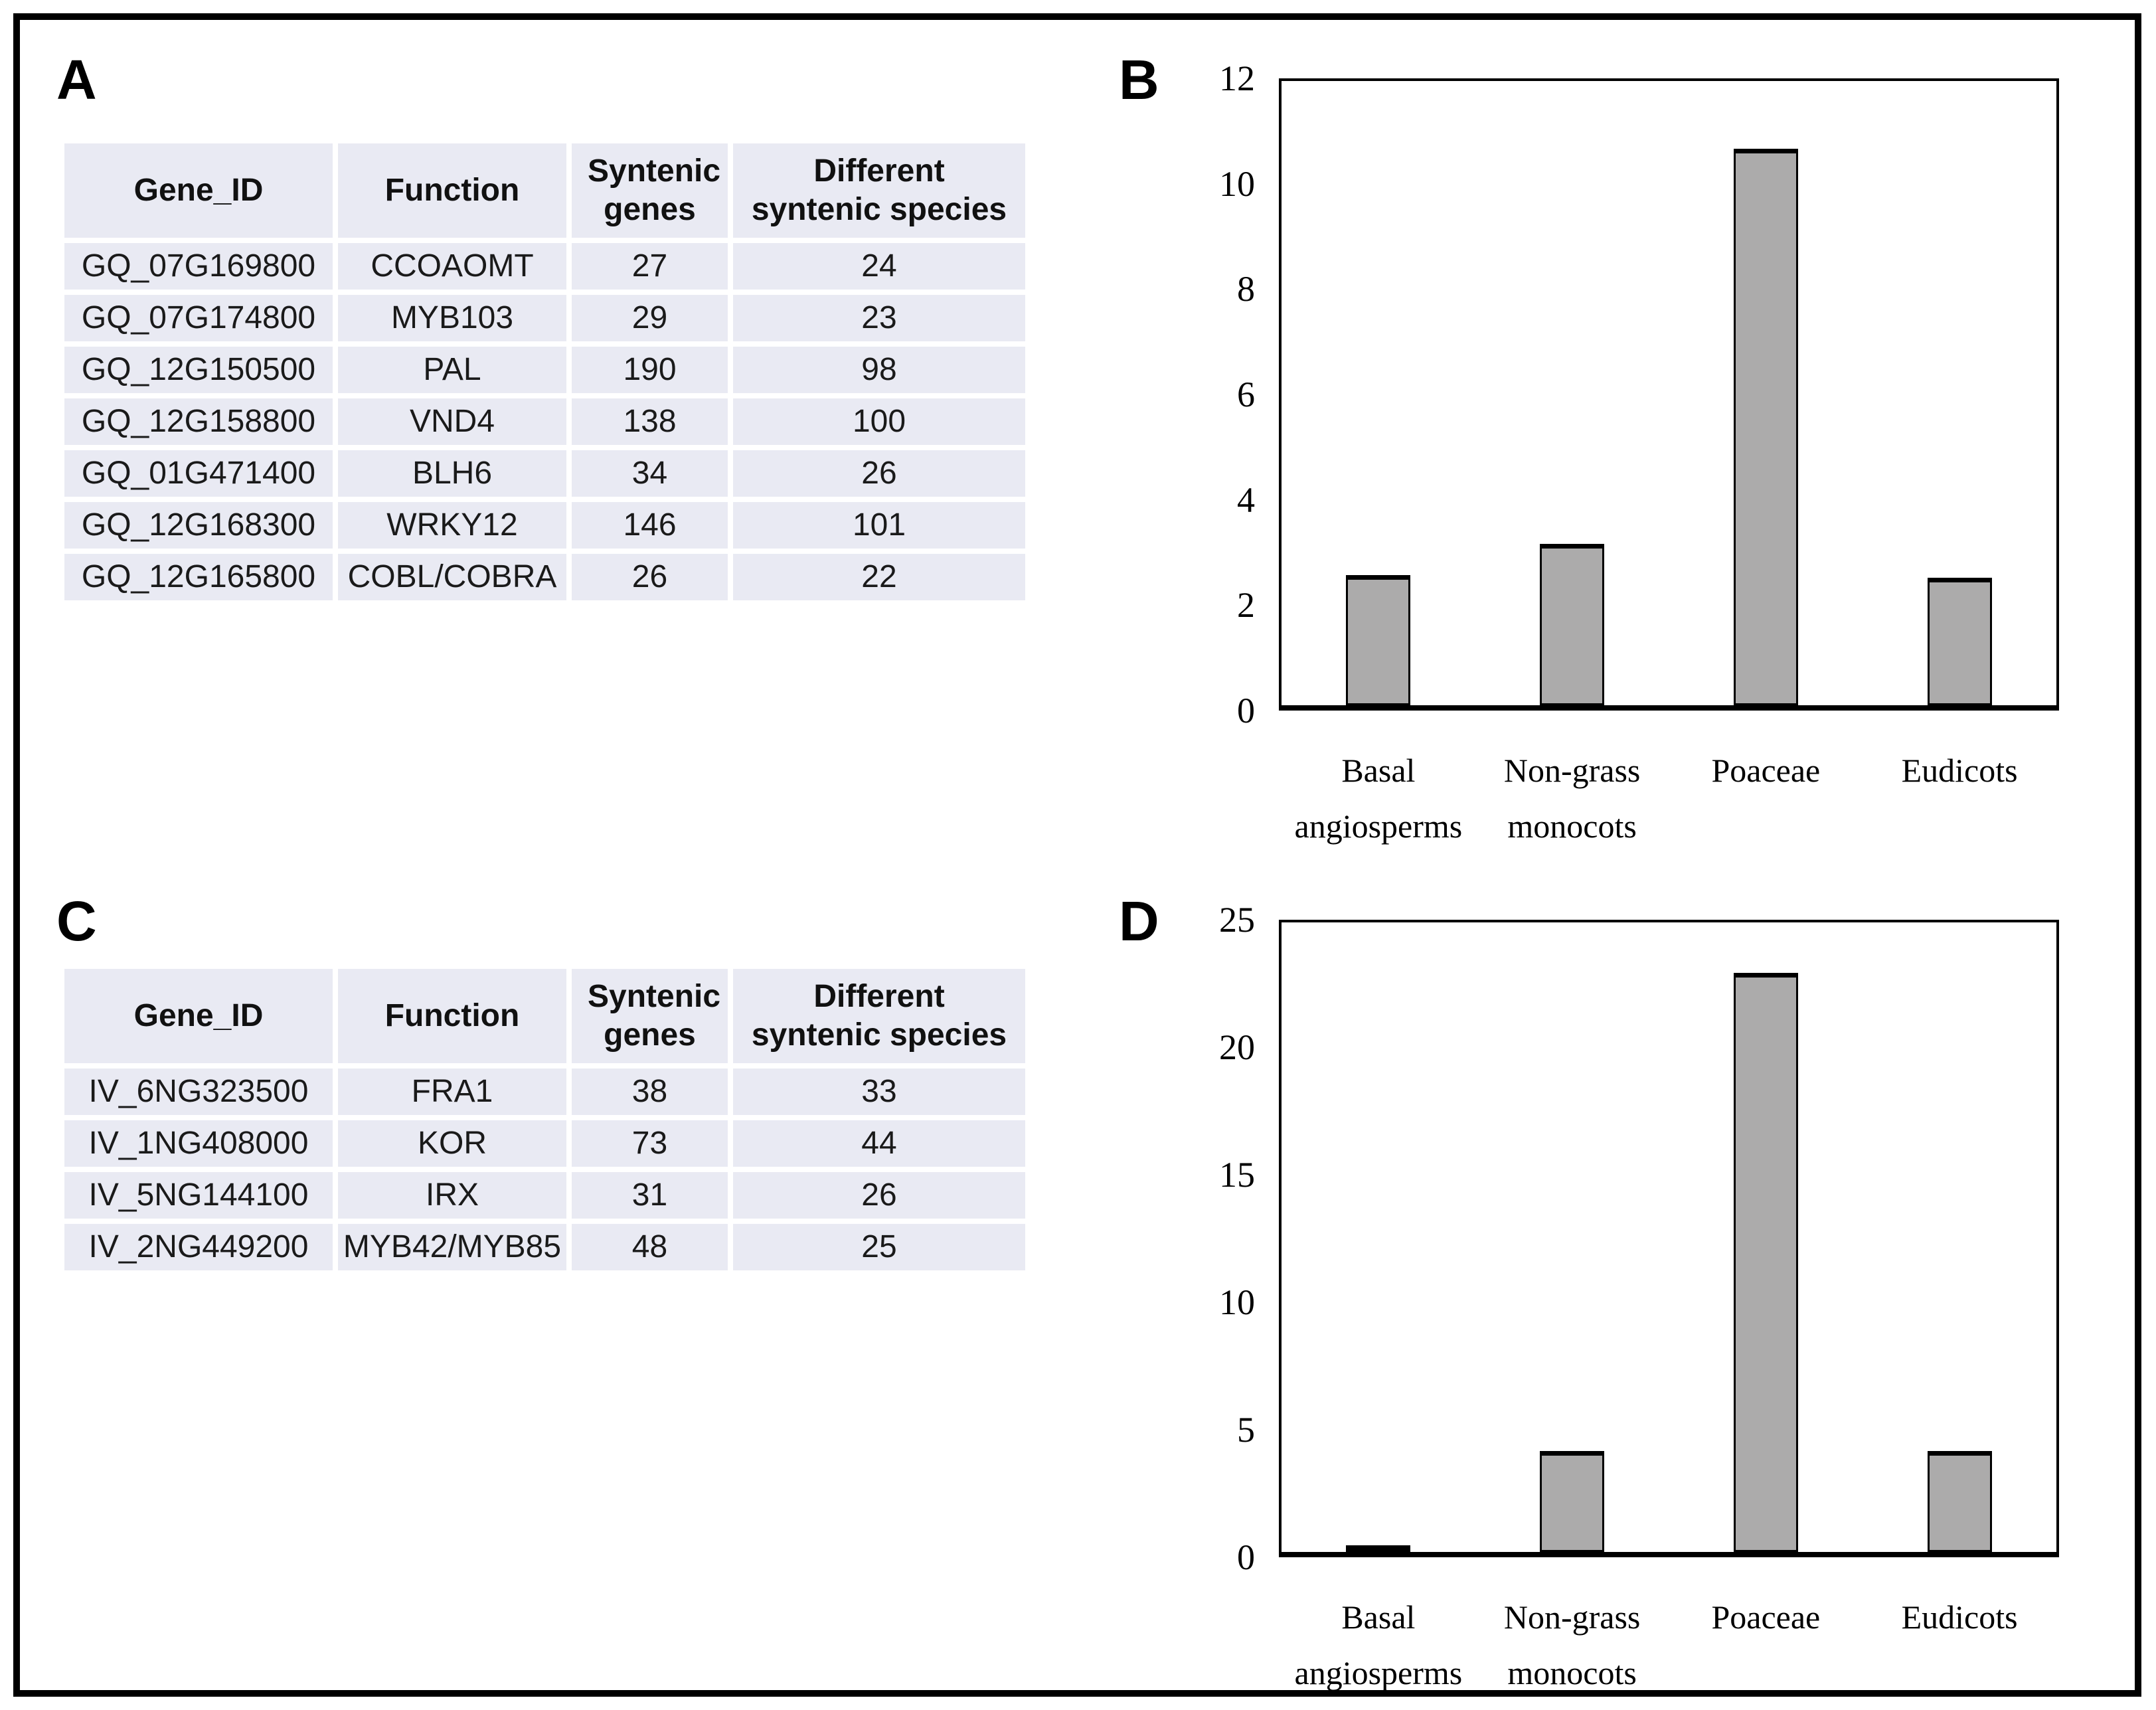  What do you see at coordinates (1246, 1430) in the screenshot?
I see `y-axis-tick-label: 5` at bounding box center [1246, 1430].